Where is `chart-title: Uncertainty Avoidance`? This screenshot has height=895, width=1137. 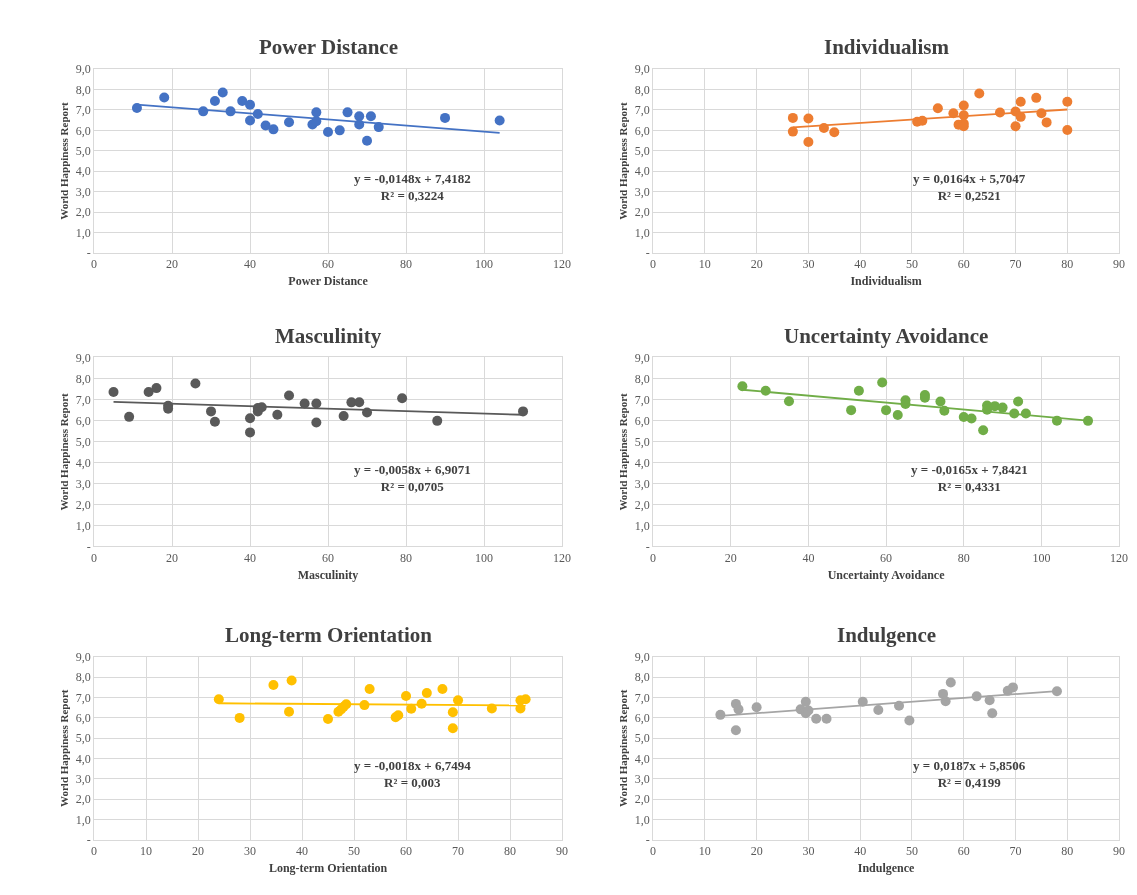
chart-title: Uncertainty Avoidance is located at coordinates (886, 336).